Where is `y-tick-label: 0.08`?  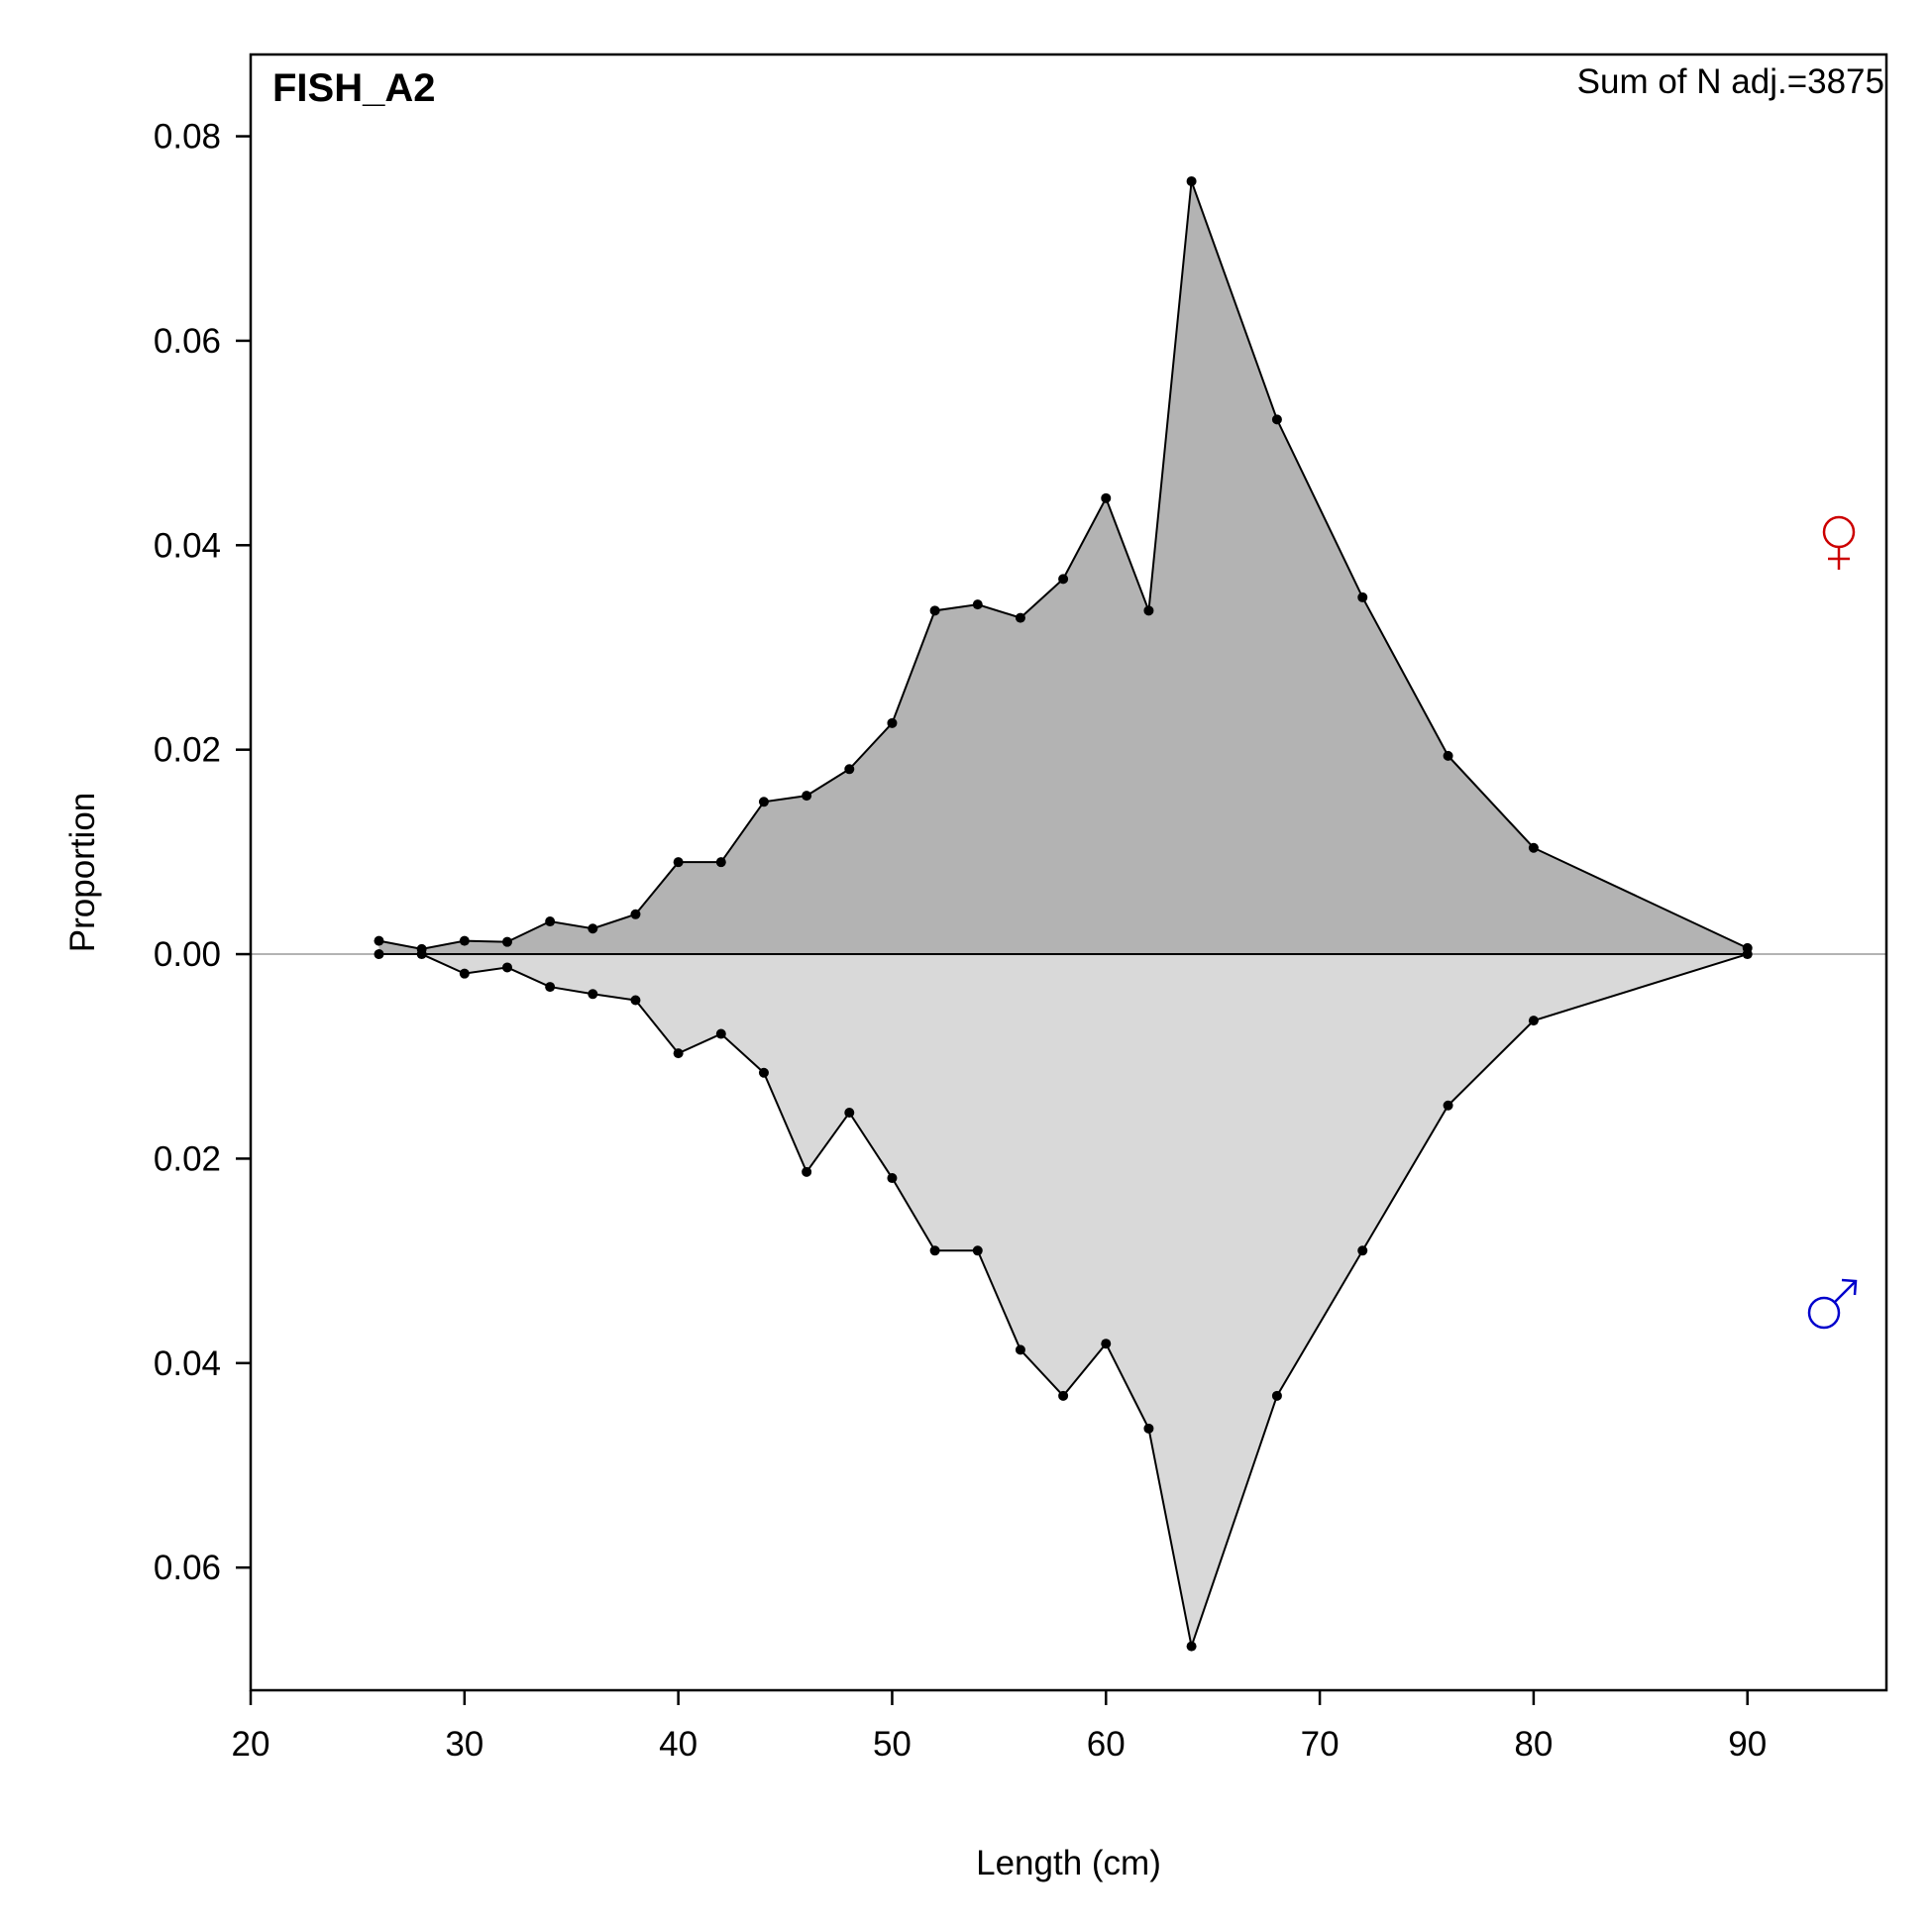
y-tick-label: 0.08 is located at coordinates (187, 138).